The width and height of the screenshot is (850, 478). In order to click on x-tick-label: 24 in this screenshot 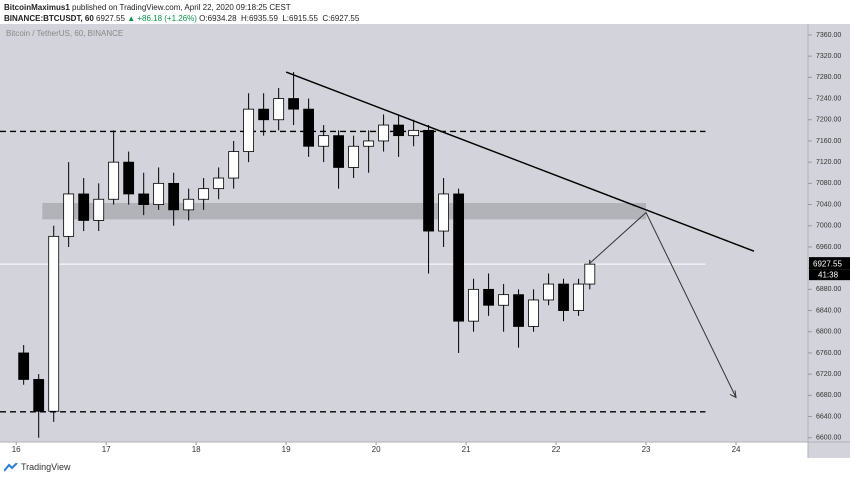, I will do `click(736, 449)`.